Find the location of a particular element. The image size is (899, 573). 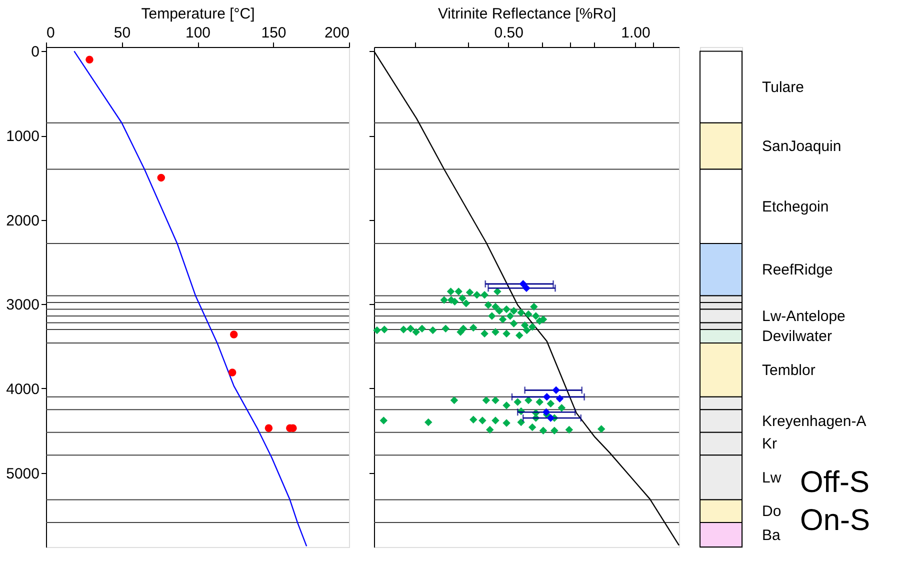

x-tick-label: 0 is located at coordinates (50, 33).